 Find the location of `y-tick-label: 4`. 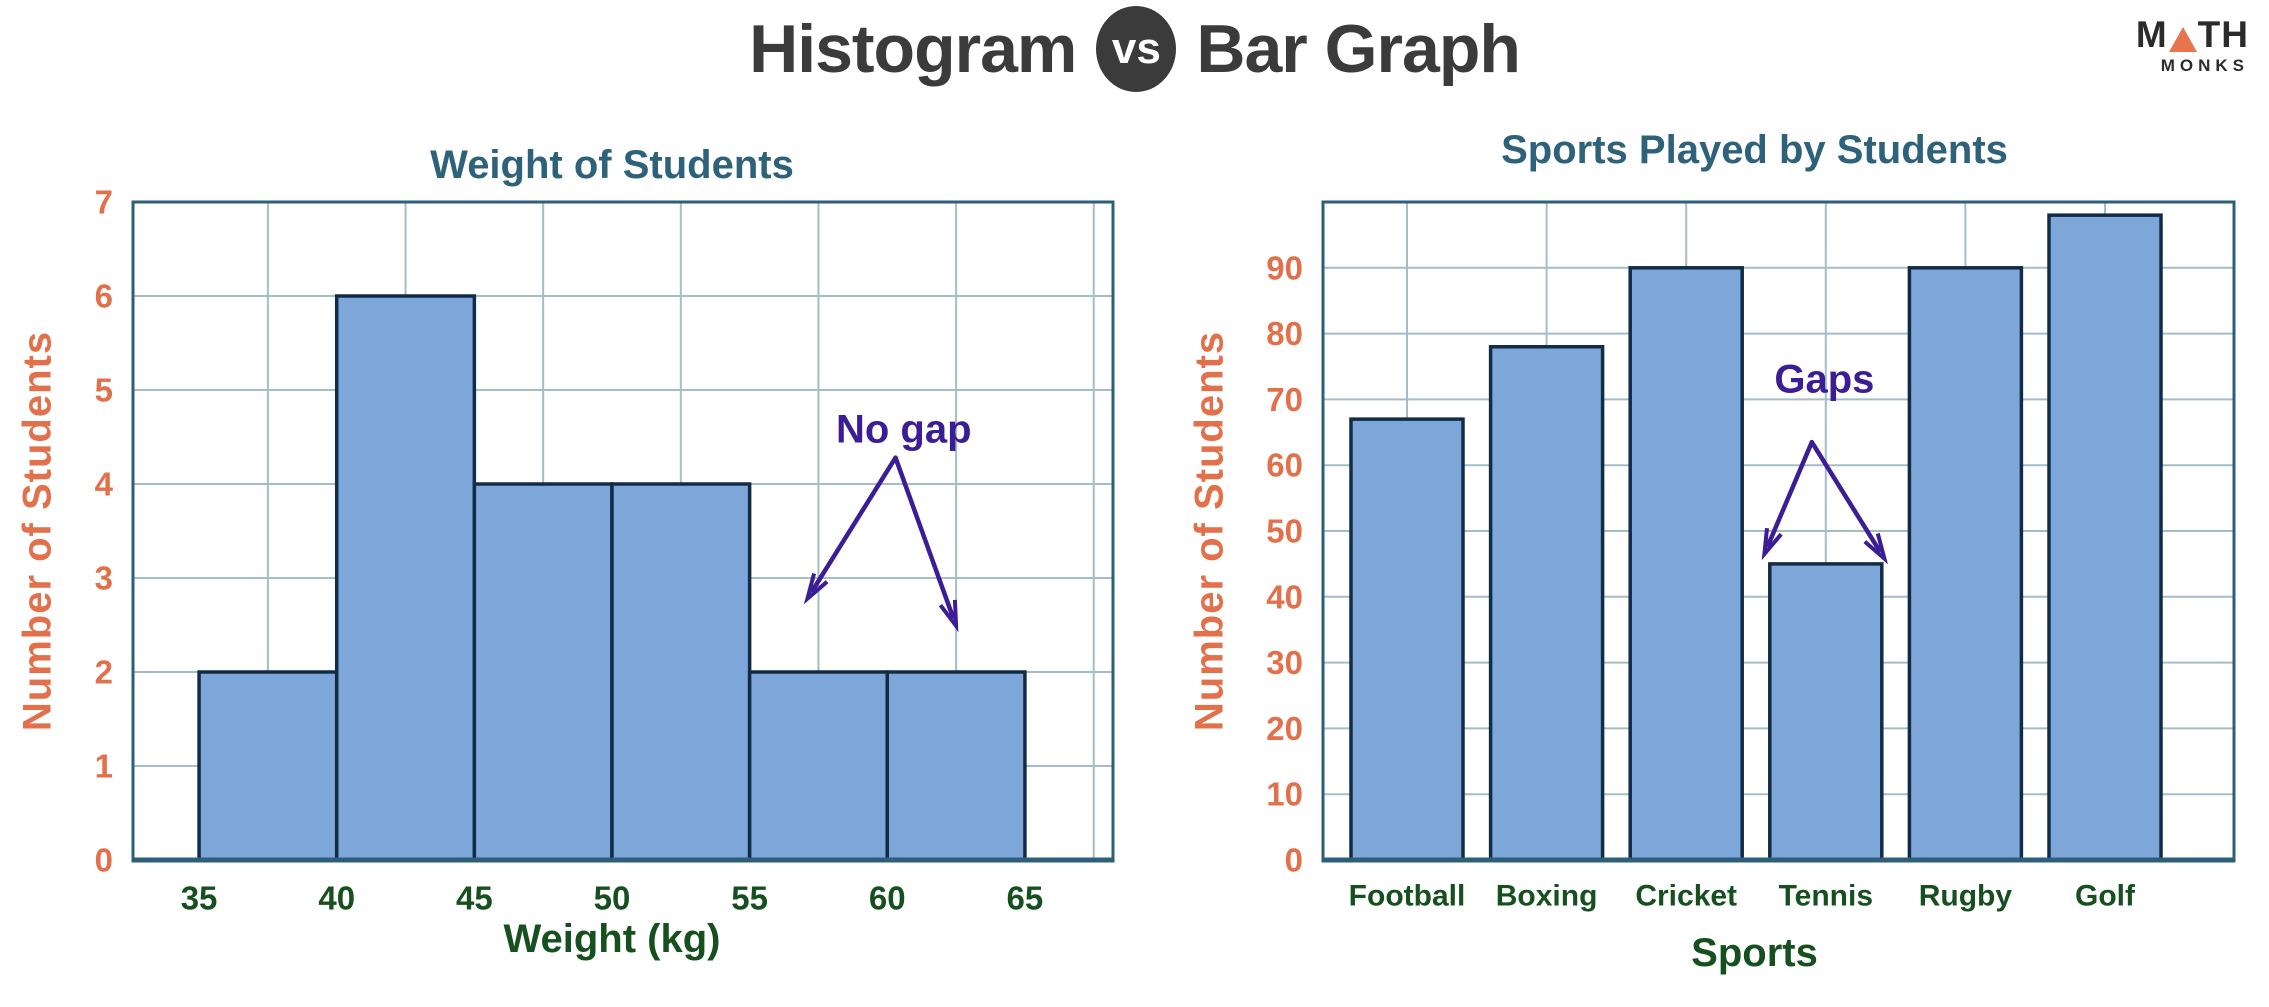

y-tick-label: 4 is located at coordinates (104, 484).